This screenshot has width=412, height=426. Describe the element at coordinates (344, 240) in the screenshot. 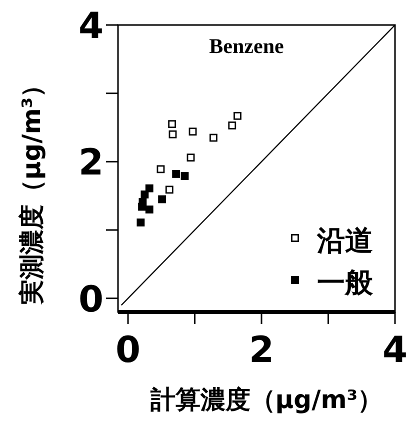

I see `legend-label: 沿道` at that location.